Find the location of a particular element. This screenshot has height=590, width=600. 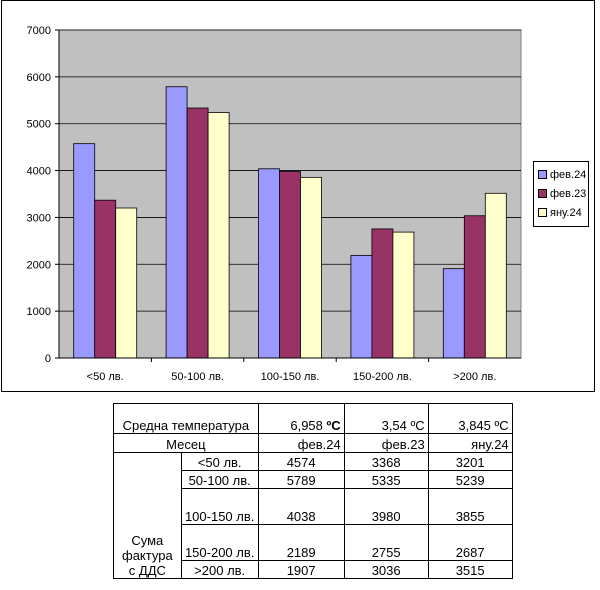

table-cell: 5335 is located at coordinates (386, 479).